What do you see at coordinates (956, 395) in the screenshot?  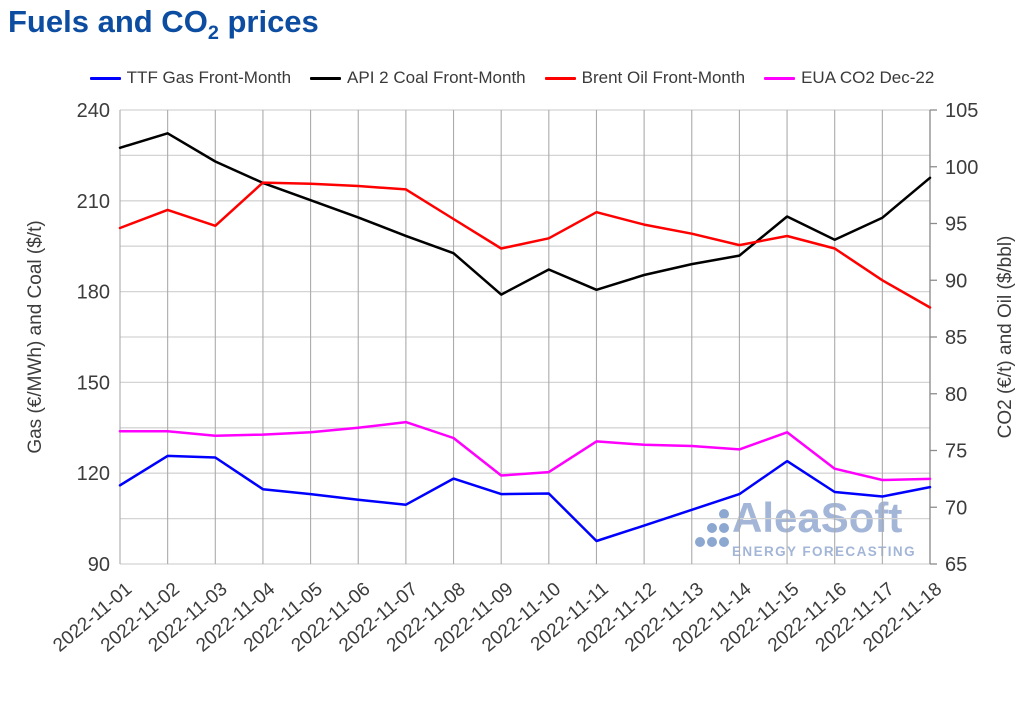 I see `y-right-tick-label: 80` at bounding box center [956, 395].